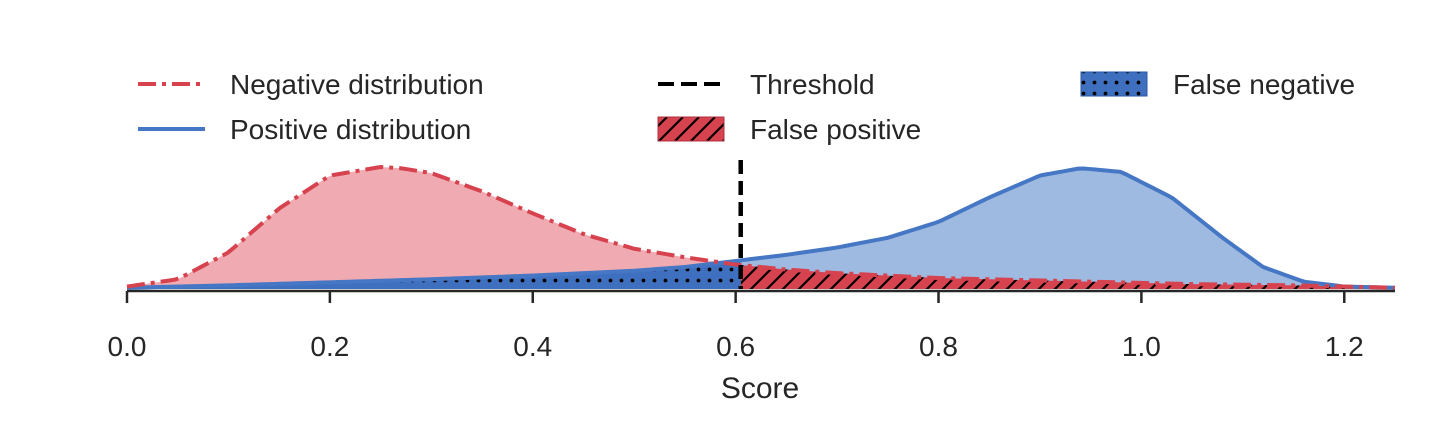  Describe the element at coordinates (1264, 84) in the screenshot. I see `legend-label-false-negative: False negative` at that location.